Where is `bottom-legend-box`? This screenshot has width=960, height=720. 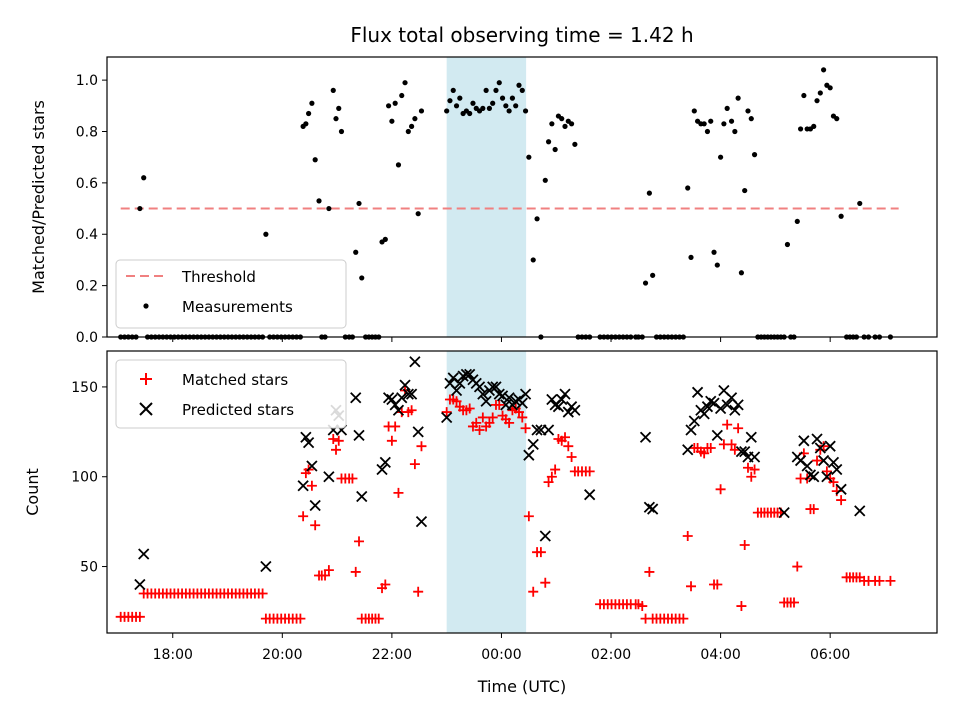
bottom-legend-box is located at coordinates (231, 394).